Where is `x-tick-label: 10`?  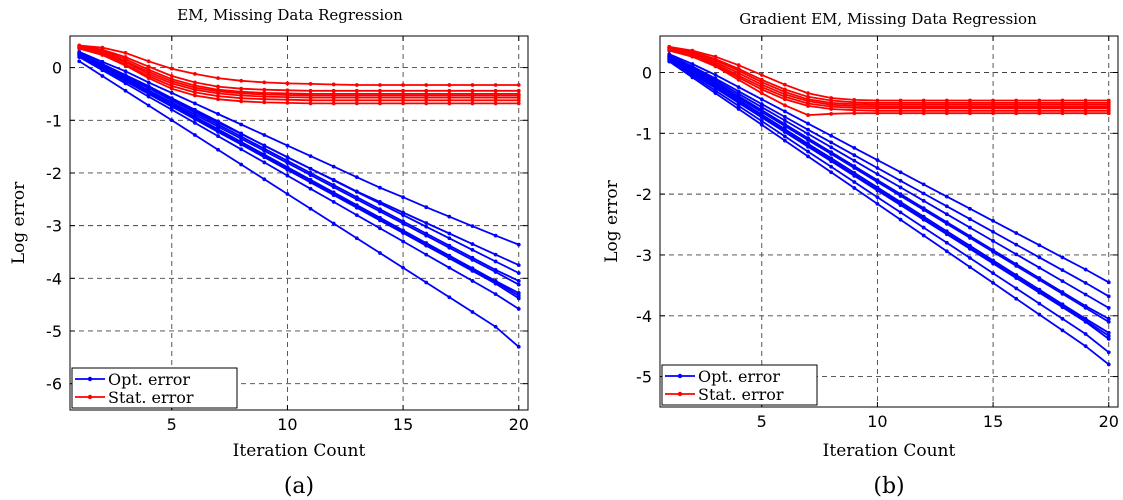 x-tick-label: 10 is located at coordinates (287, 424).